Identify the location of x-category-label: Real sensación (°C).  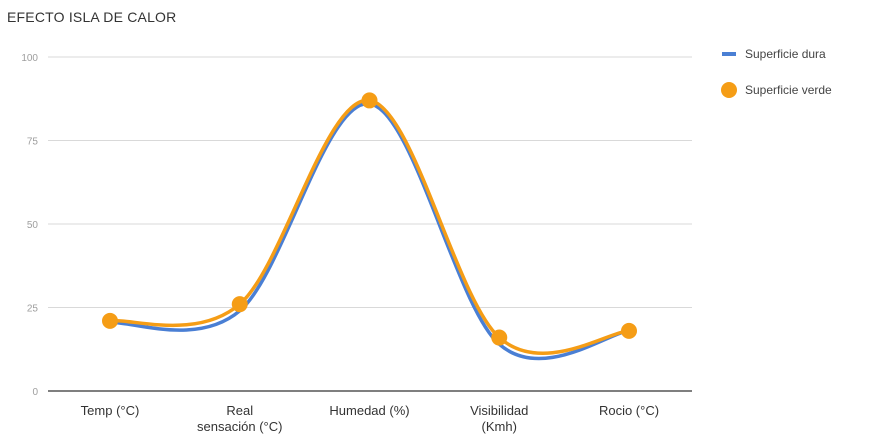
(239, 418).